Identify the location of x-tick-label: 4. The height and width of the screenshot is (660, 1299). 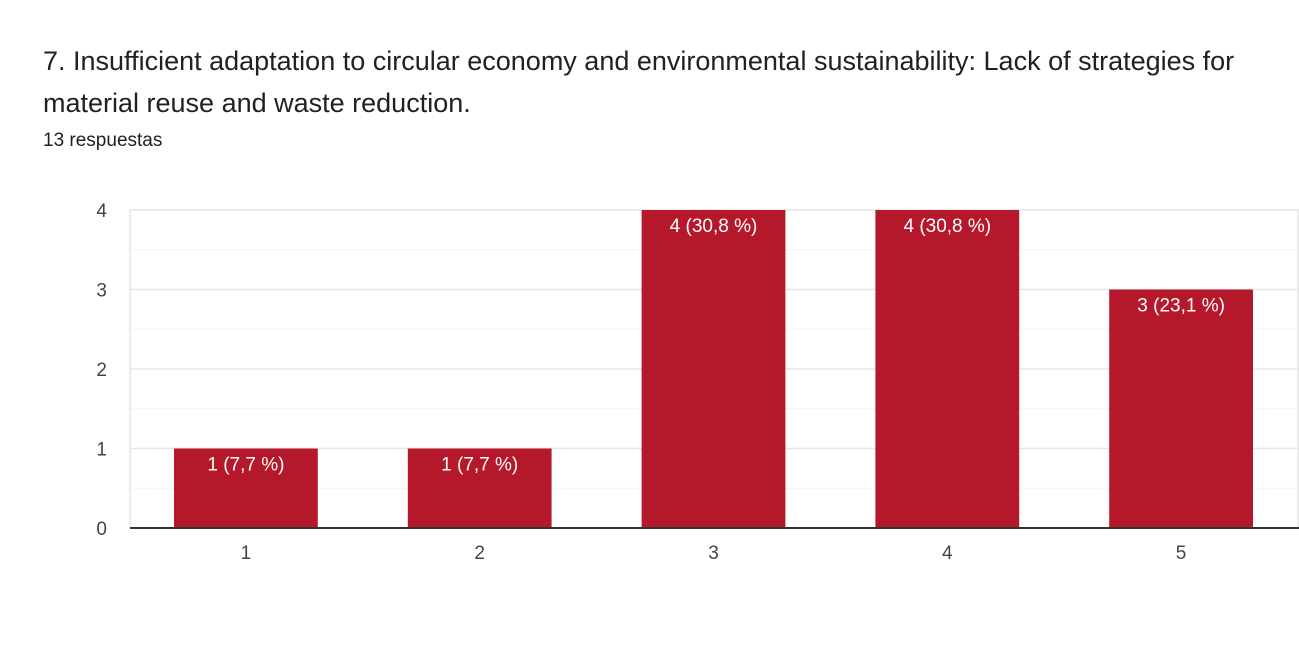
(947, 553).